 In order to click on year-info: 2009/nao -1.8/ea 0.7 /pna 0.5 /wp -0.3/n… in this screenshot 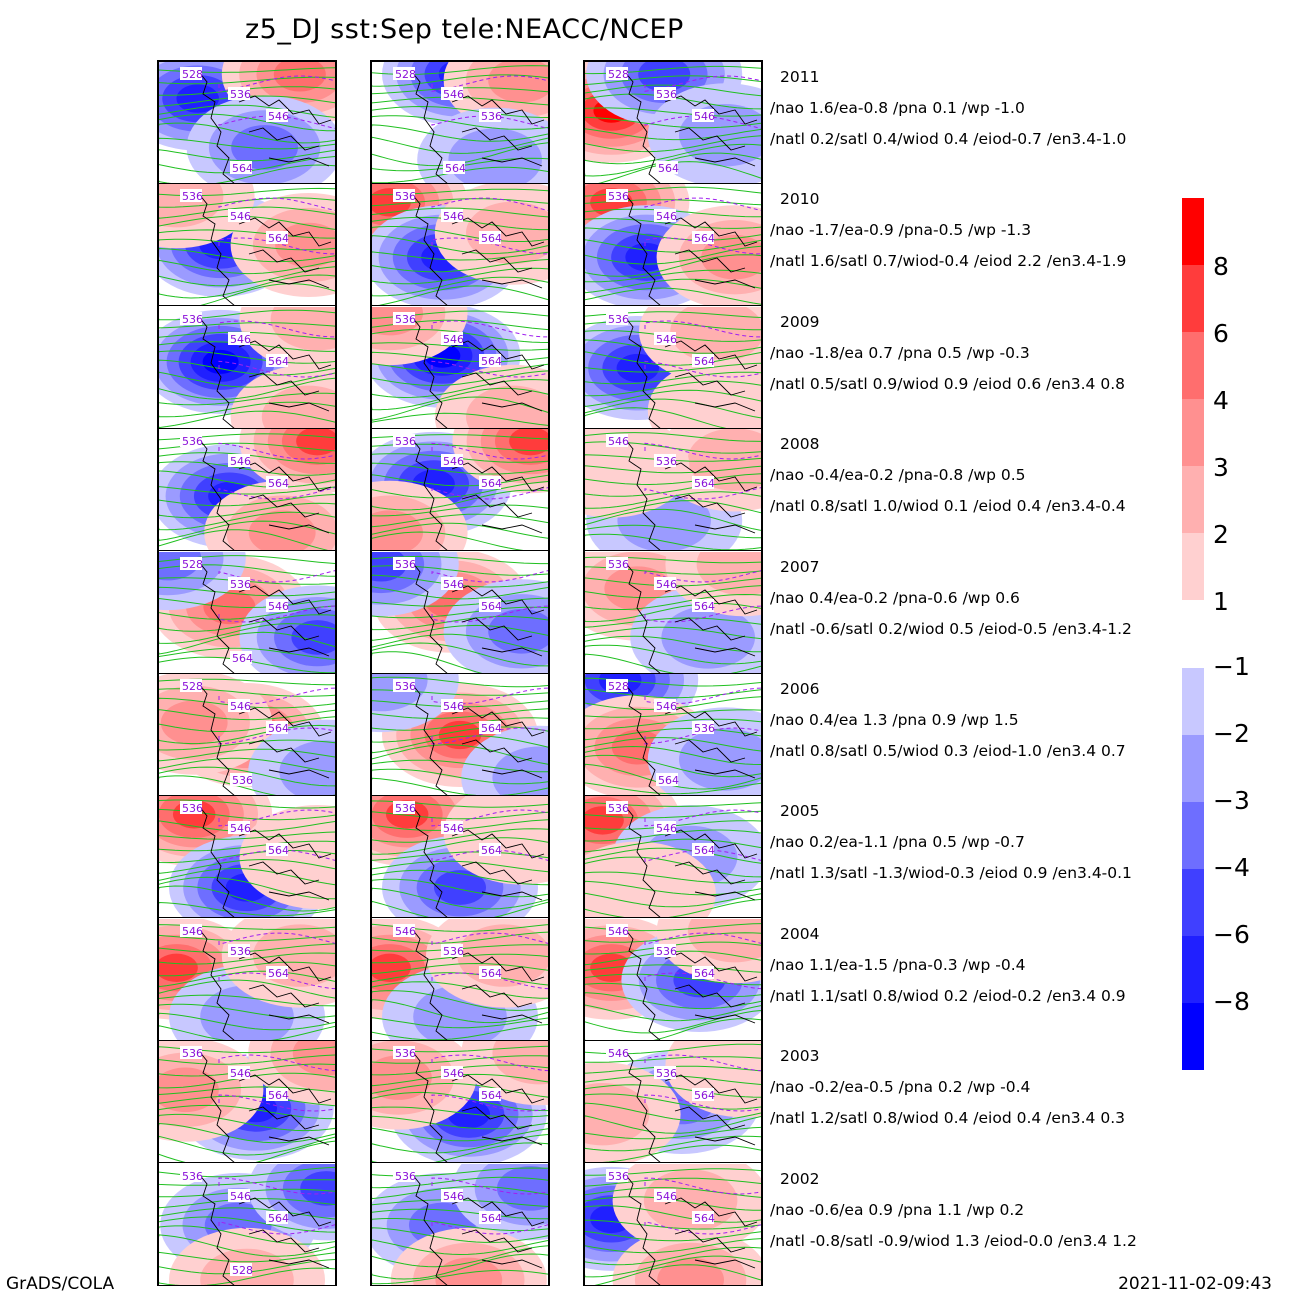, I will do `click(980, 353)`.